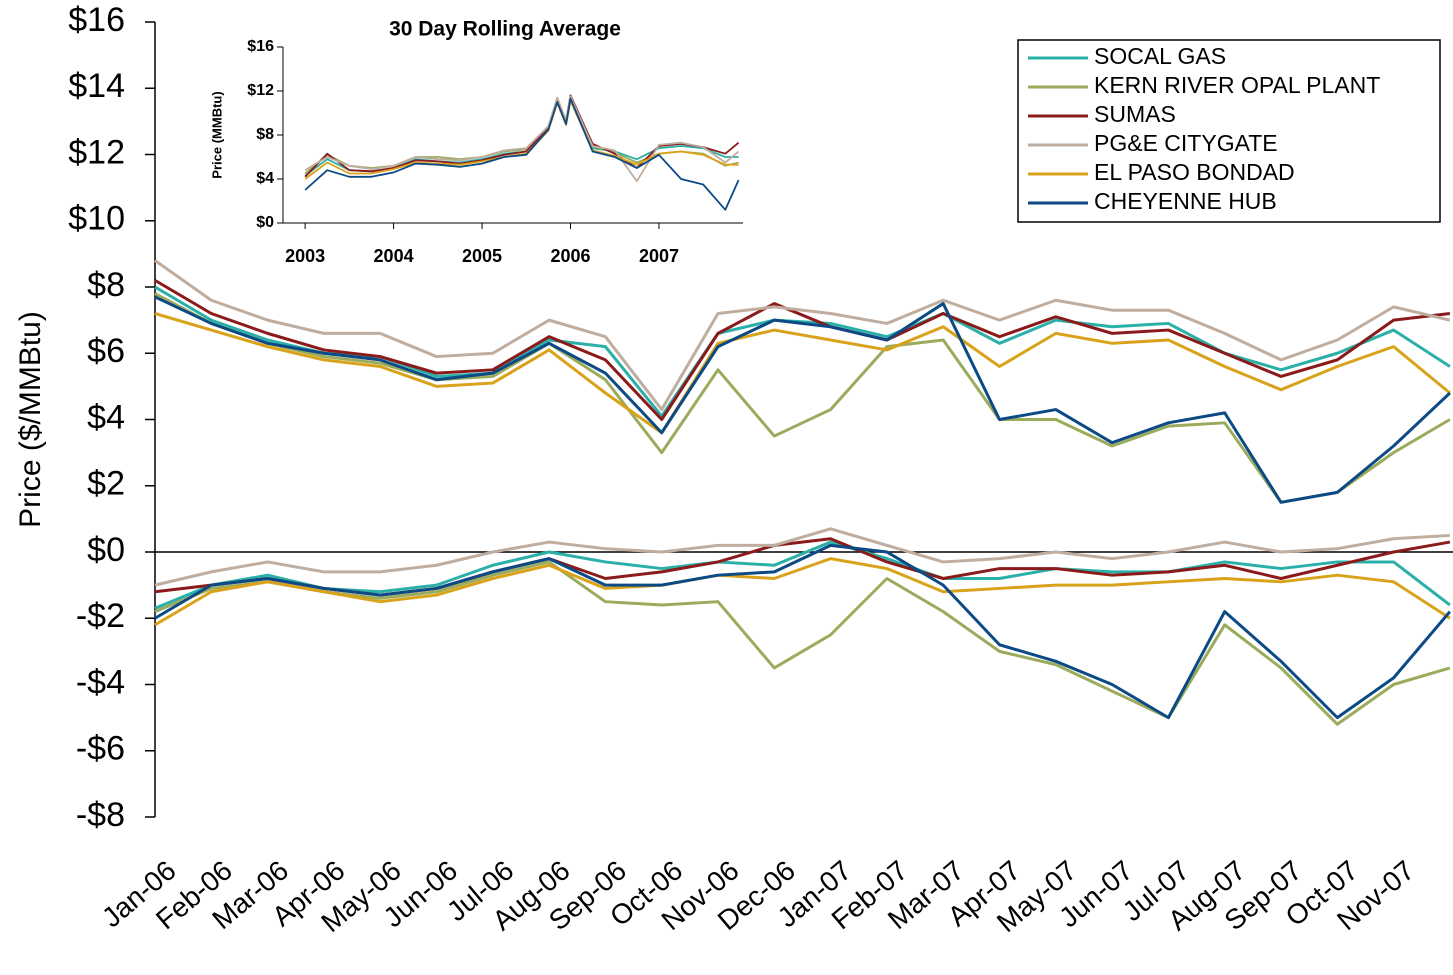  What do you see at coordinates (106, 351) in the screenshot?
I see `y-tick-label: $6` at bounding box center [106, 351].